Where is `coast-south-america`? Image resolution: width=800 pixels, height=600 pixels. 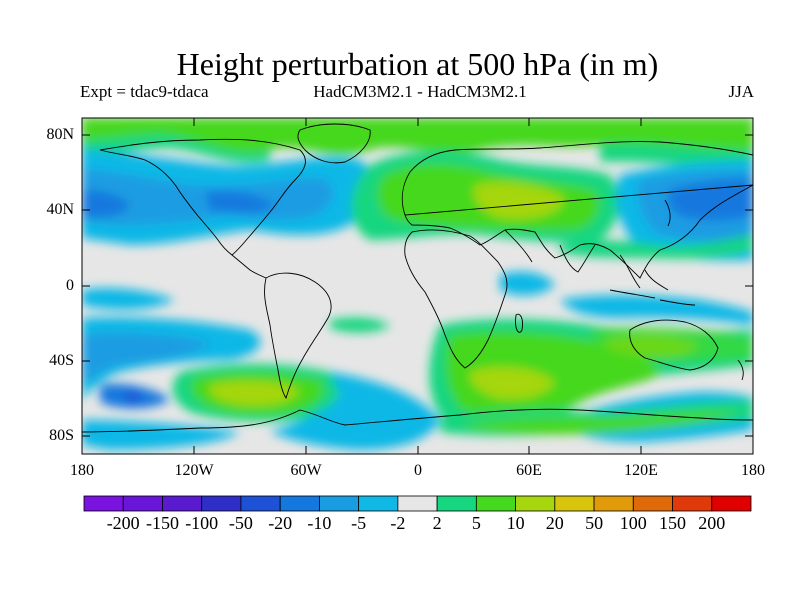
coast-south-america is located at coordinates (298, 336).